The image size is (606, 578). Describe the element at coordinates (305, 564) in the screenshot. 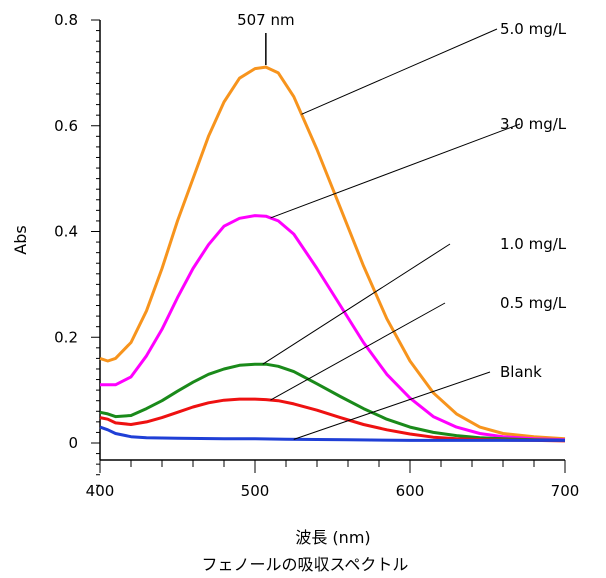

I see `chart-caption: フェノールの吸収スペクトル` at that location.